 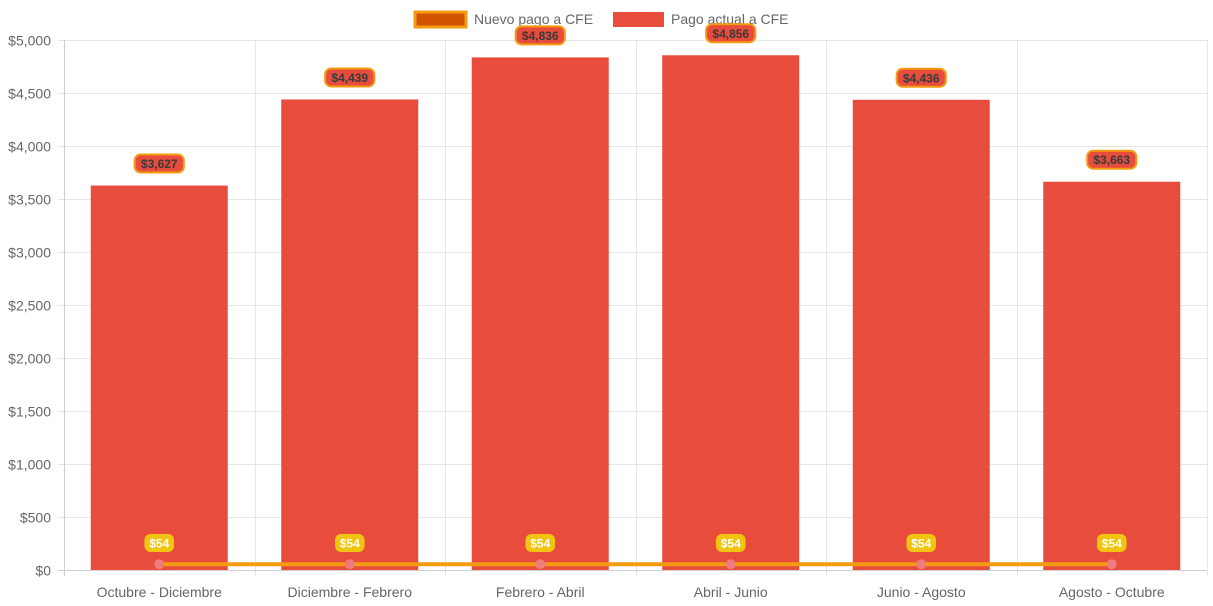 What do you see at coordinates (43, 571) in the screenshot?
I see `y-tick-label: $0` at bounding box center [43, 571].